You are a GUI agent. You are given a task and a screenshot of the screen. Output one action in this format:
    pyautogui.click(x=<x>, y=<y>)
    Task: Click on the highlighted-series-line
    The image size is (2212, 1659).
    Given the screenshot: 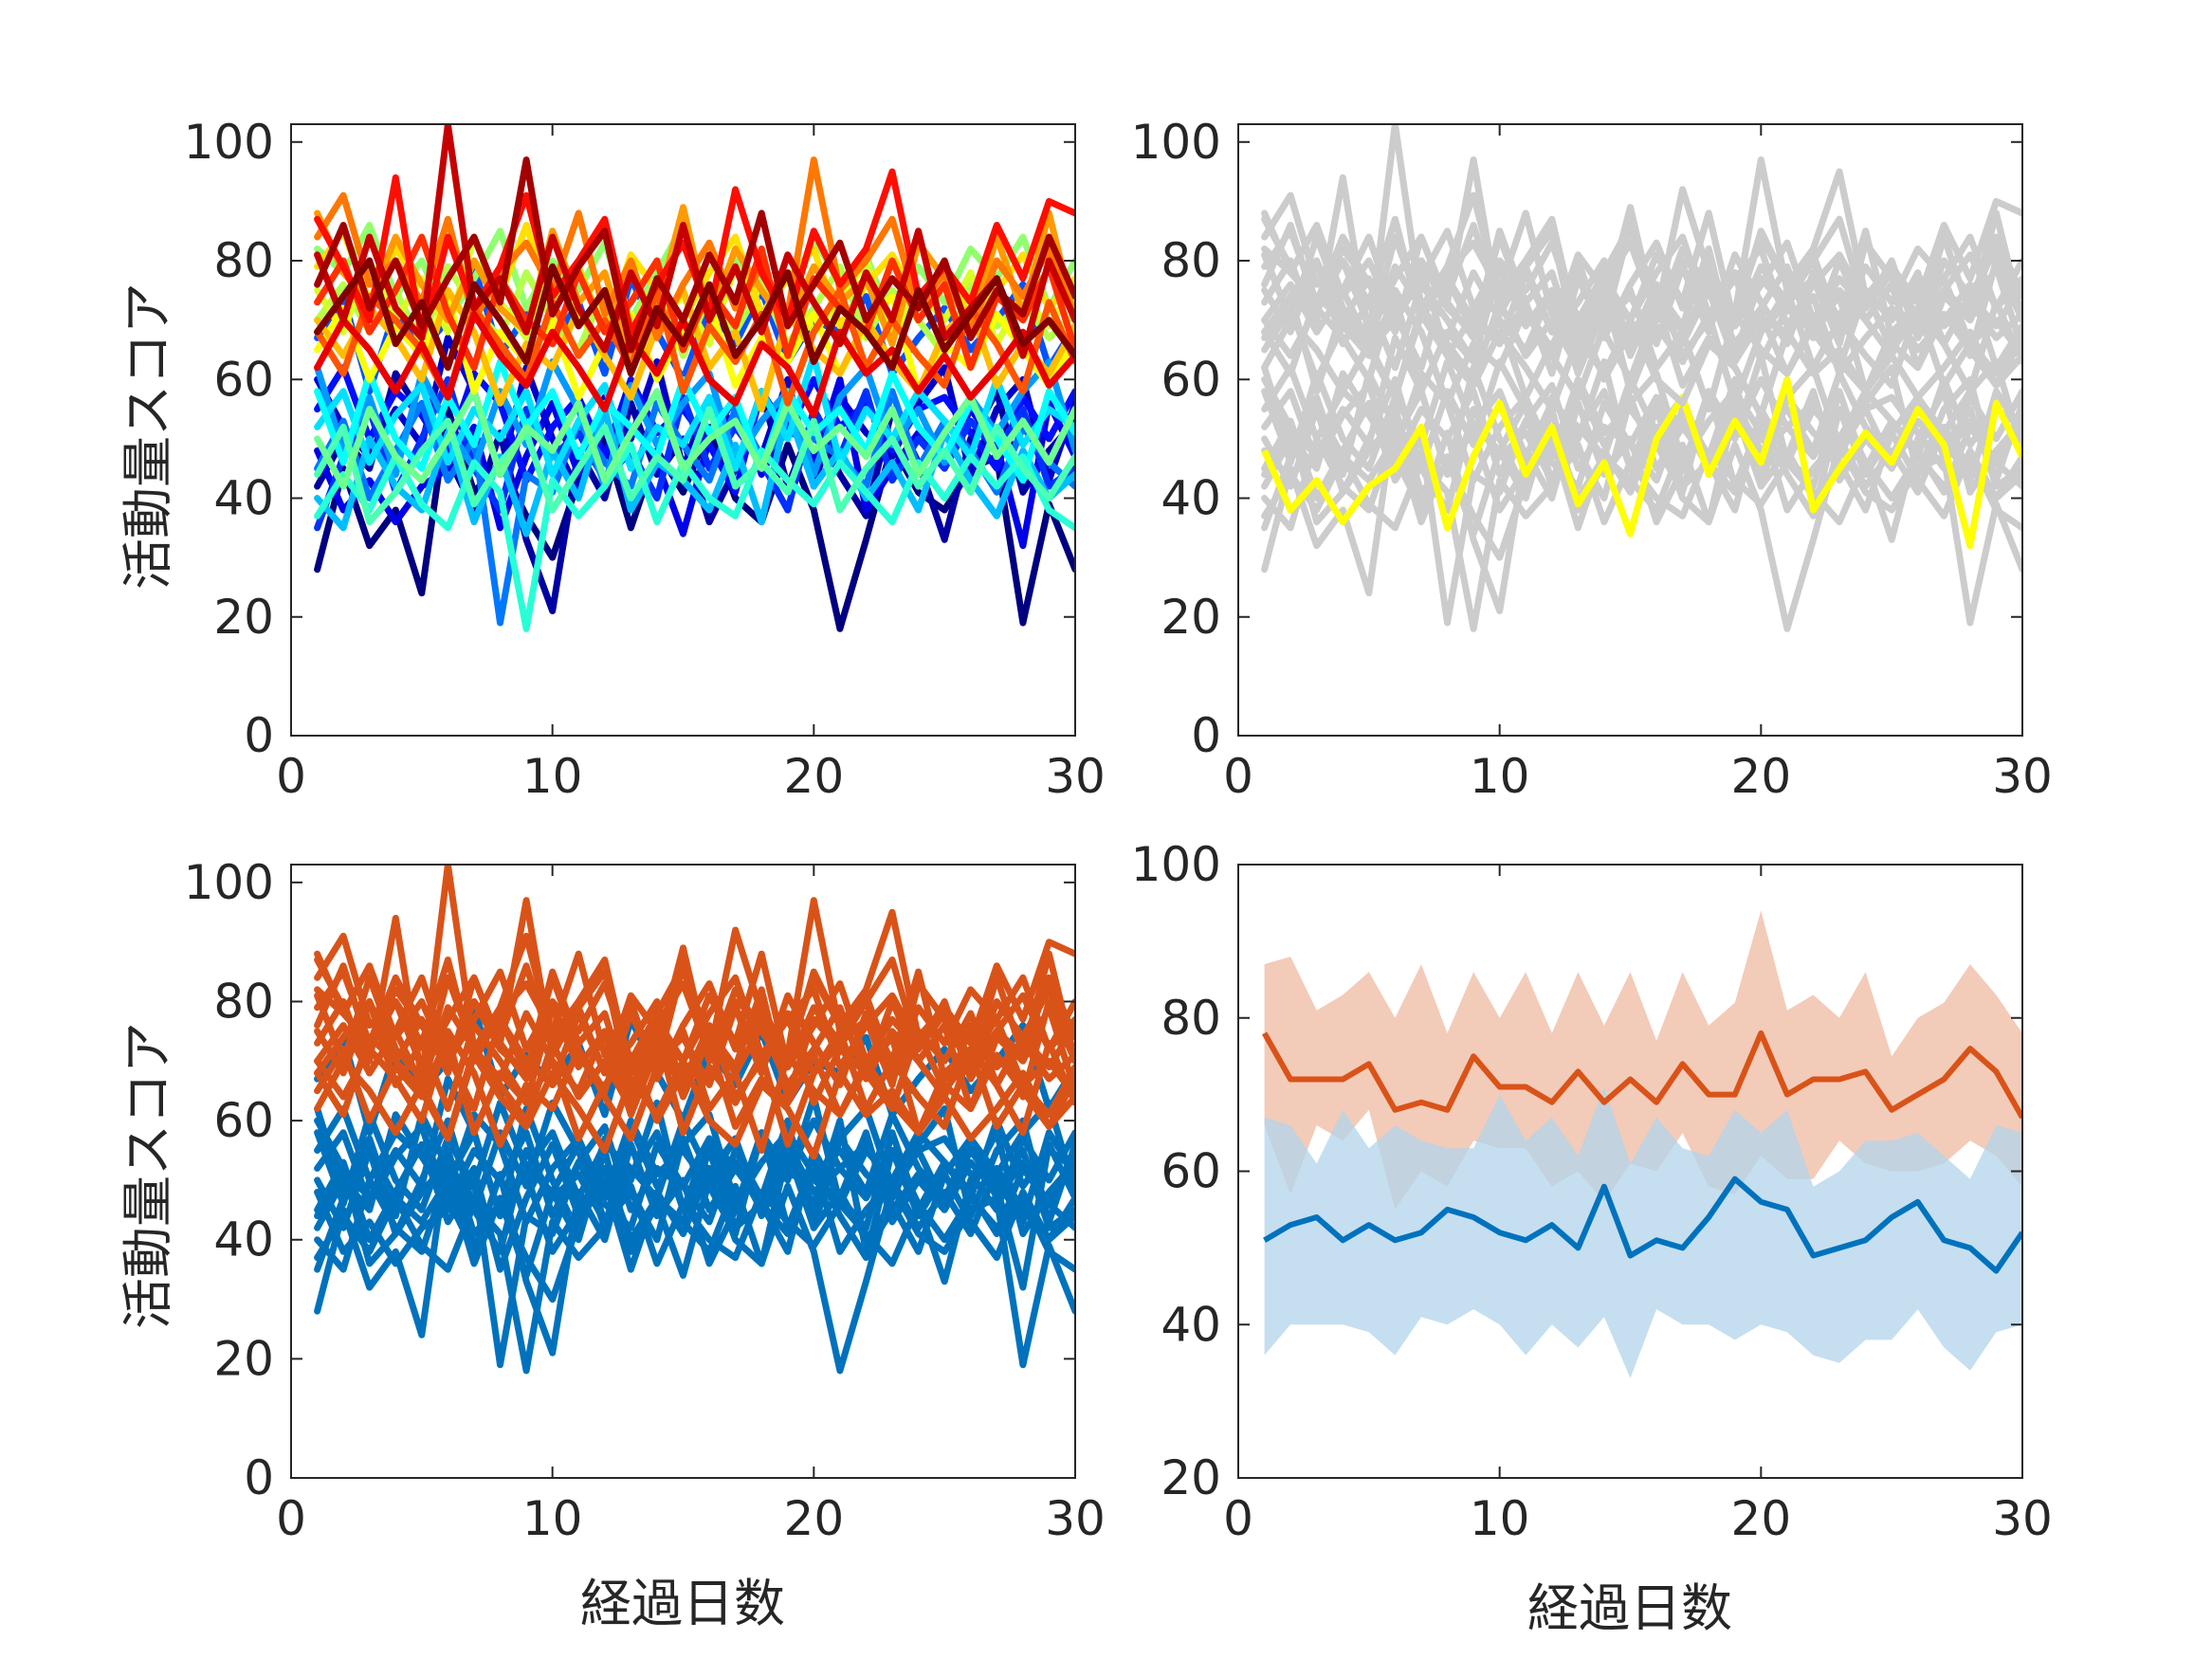 What is the action you would take?
    pyautogui.click(x=1641, y=462)
    